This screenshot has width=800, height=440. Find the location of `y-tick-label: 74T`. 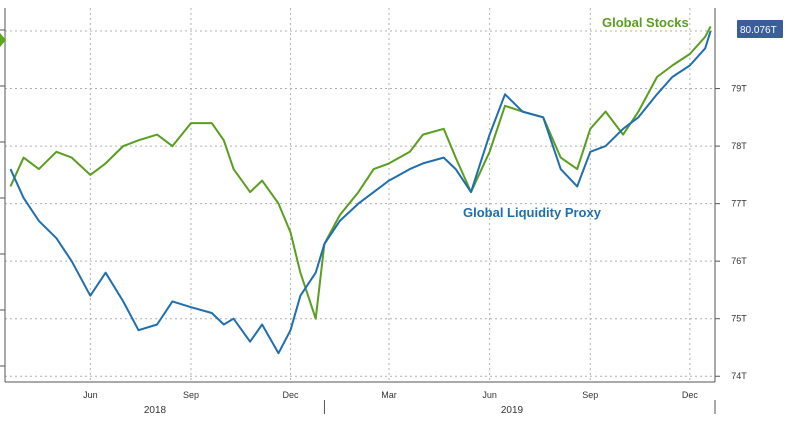

y-tick-label: 74T is located at coordinates (739, 376).